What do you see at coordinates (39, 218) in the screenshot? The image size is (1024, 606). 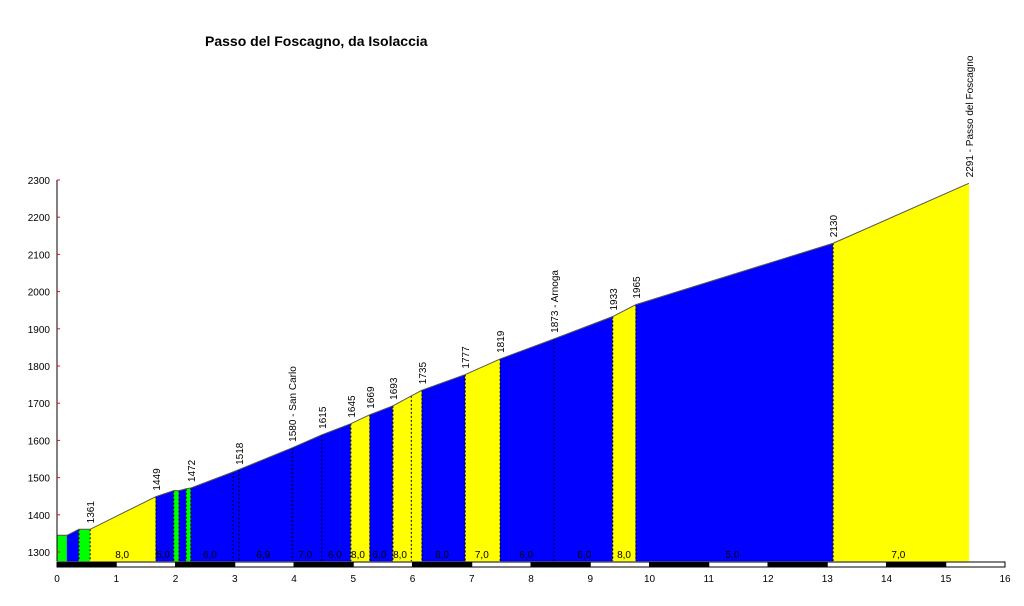 I see `y-tick-label: 2200` at bounding box center [39, 218].